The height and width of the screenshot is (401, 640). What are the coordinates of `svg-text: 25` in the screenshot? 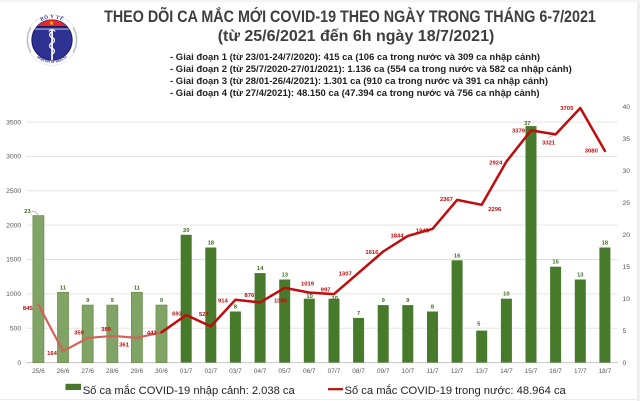 It's located at (627, 203).